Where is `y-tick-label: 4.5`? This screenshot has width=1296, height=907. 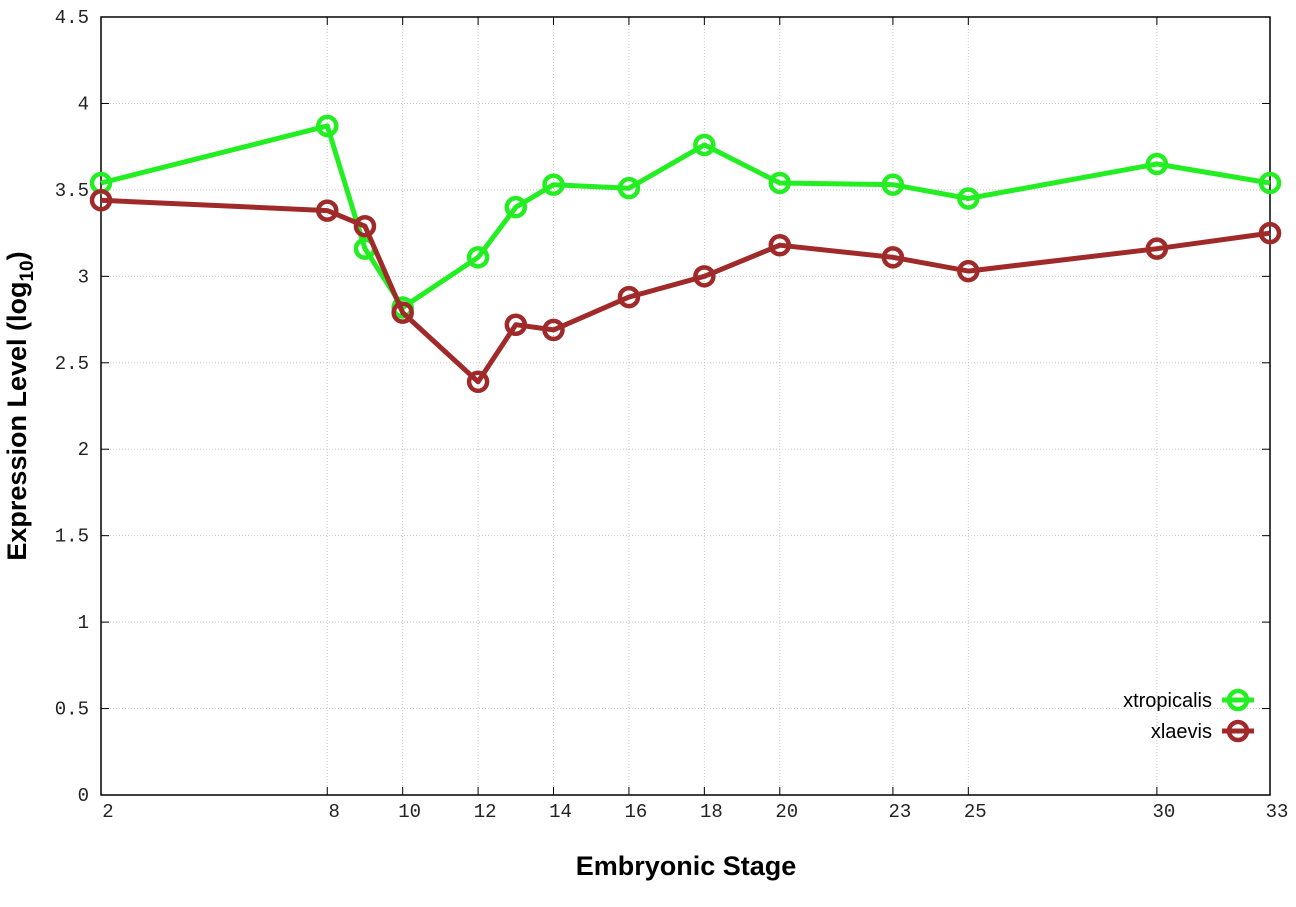 y-tick-label: 4.5 is located at coordinates (72, 18).